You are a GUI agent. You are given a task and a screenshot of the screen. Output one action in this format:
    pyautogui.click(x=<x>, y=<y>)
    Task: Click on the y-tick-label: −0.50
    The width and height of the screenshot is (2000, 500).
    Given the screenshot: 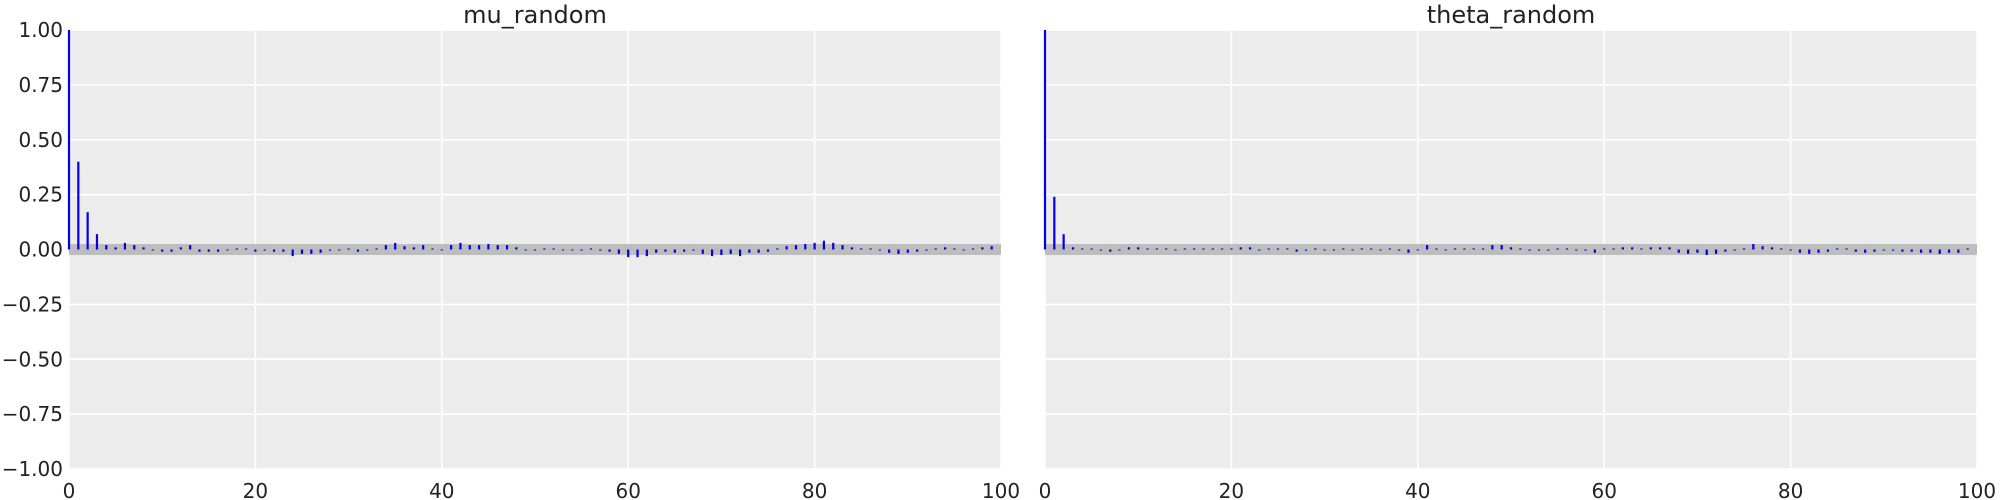 What is the action you would take?
    pyautogui.click(x=32, y=359)
    